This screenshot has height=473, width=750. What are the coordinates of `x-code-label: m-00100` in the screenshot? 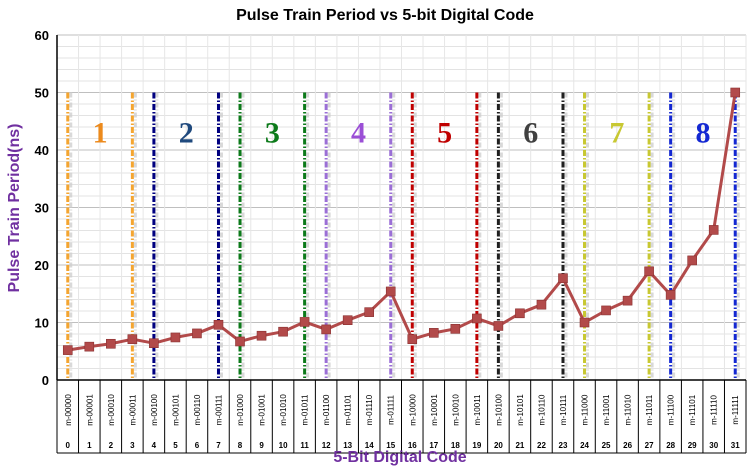 It's located at (154, 410).